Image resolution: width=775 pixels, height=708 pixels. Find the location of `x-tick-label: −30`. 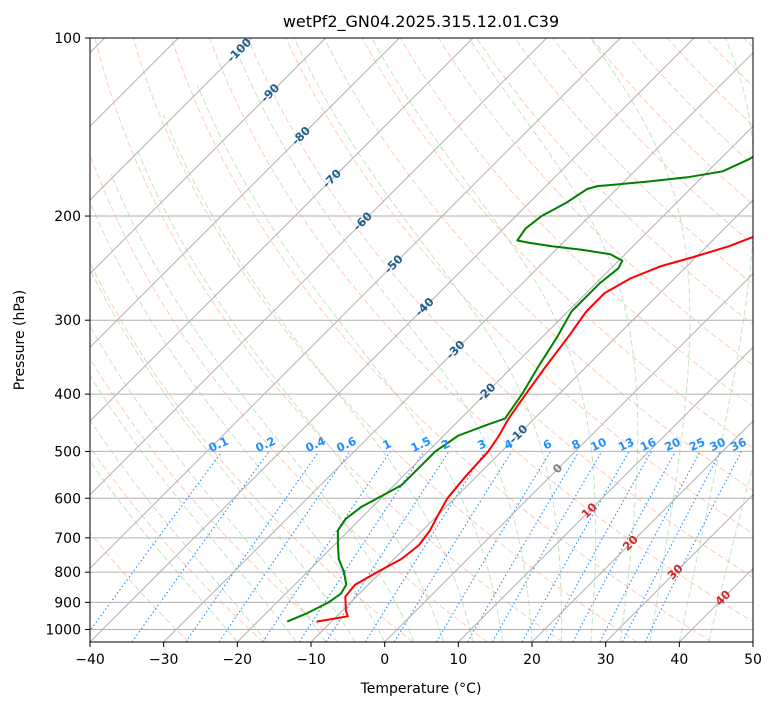

x-tick-label: −30 is located at coordinates (164, 660).